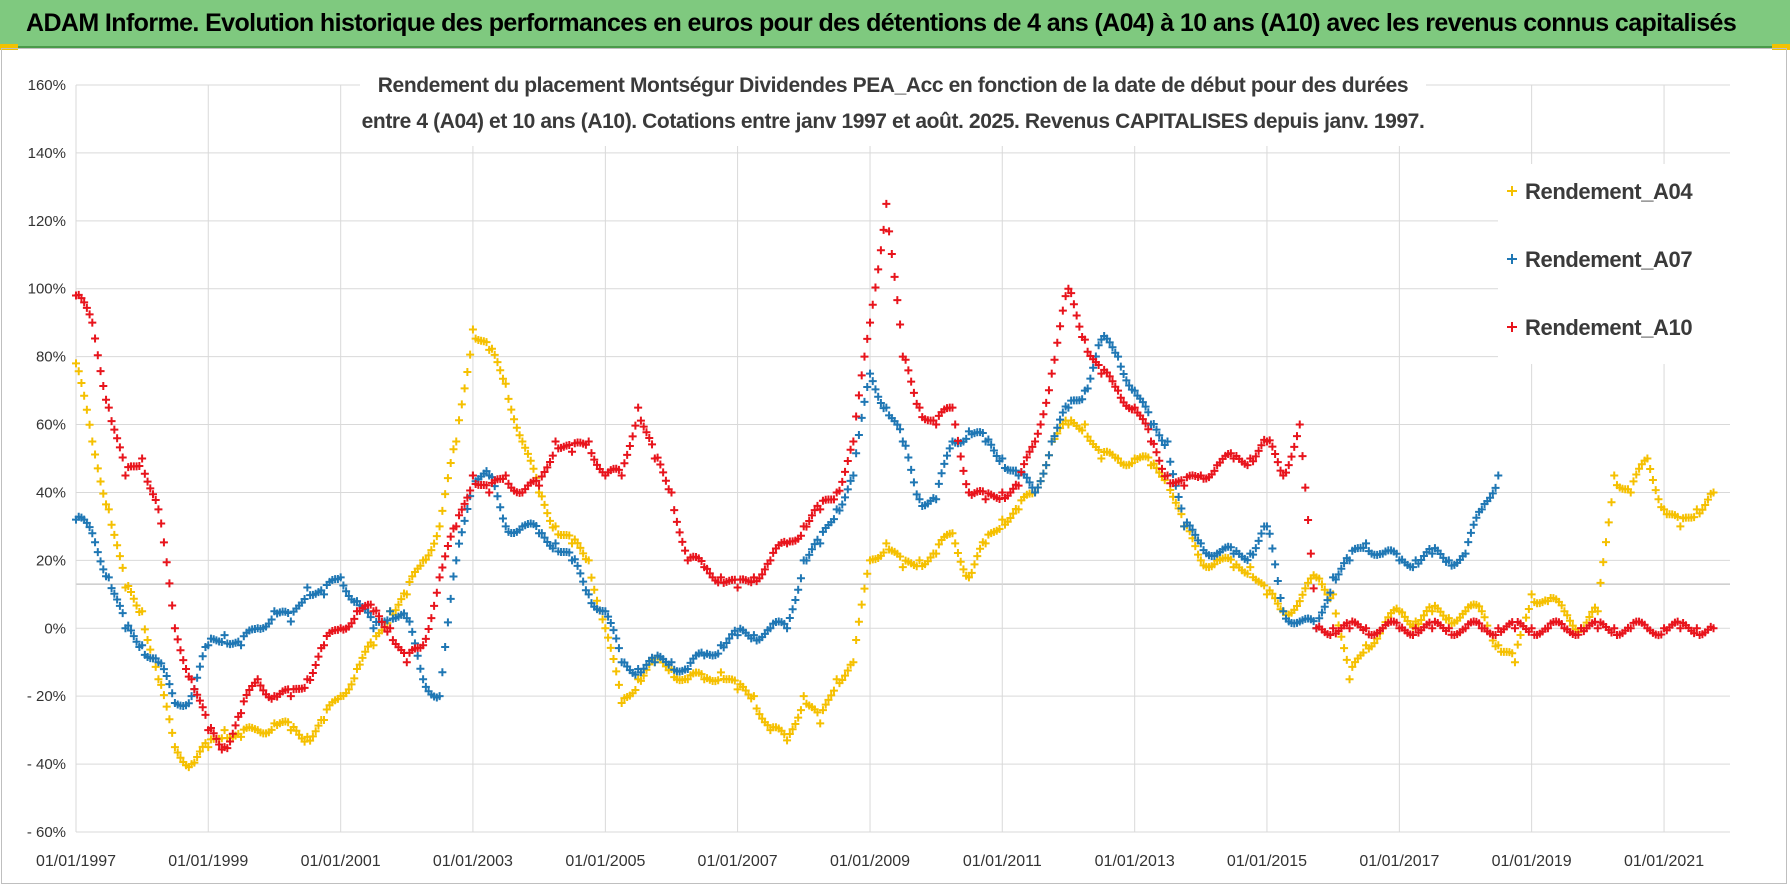 This screenshot has height=887, width=1790. I want to click on x-tick-label: 01/01/2009, so click(870, 861).